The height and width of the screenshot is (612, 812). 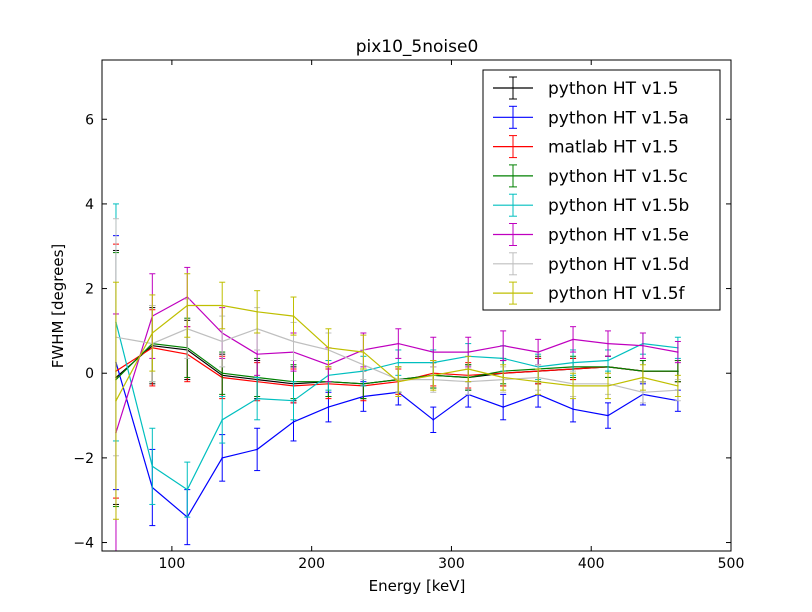 I want to click on y-axis-label: FWHM [degrees], so click(x=58, y=306).